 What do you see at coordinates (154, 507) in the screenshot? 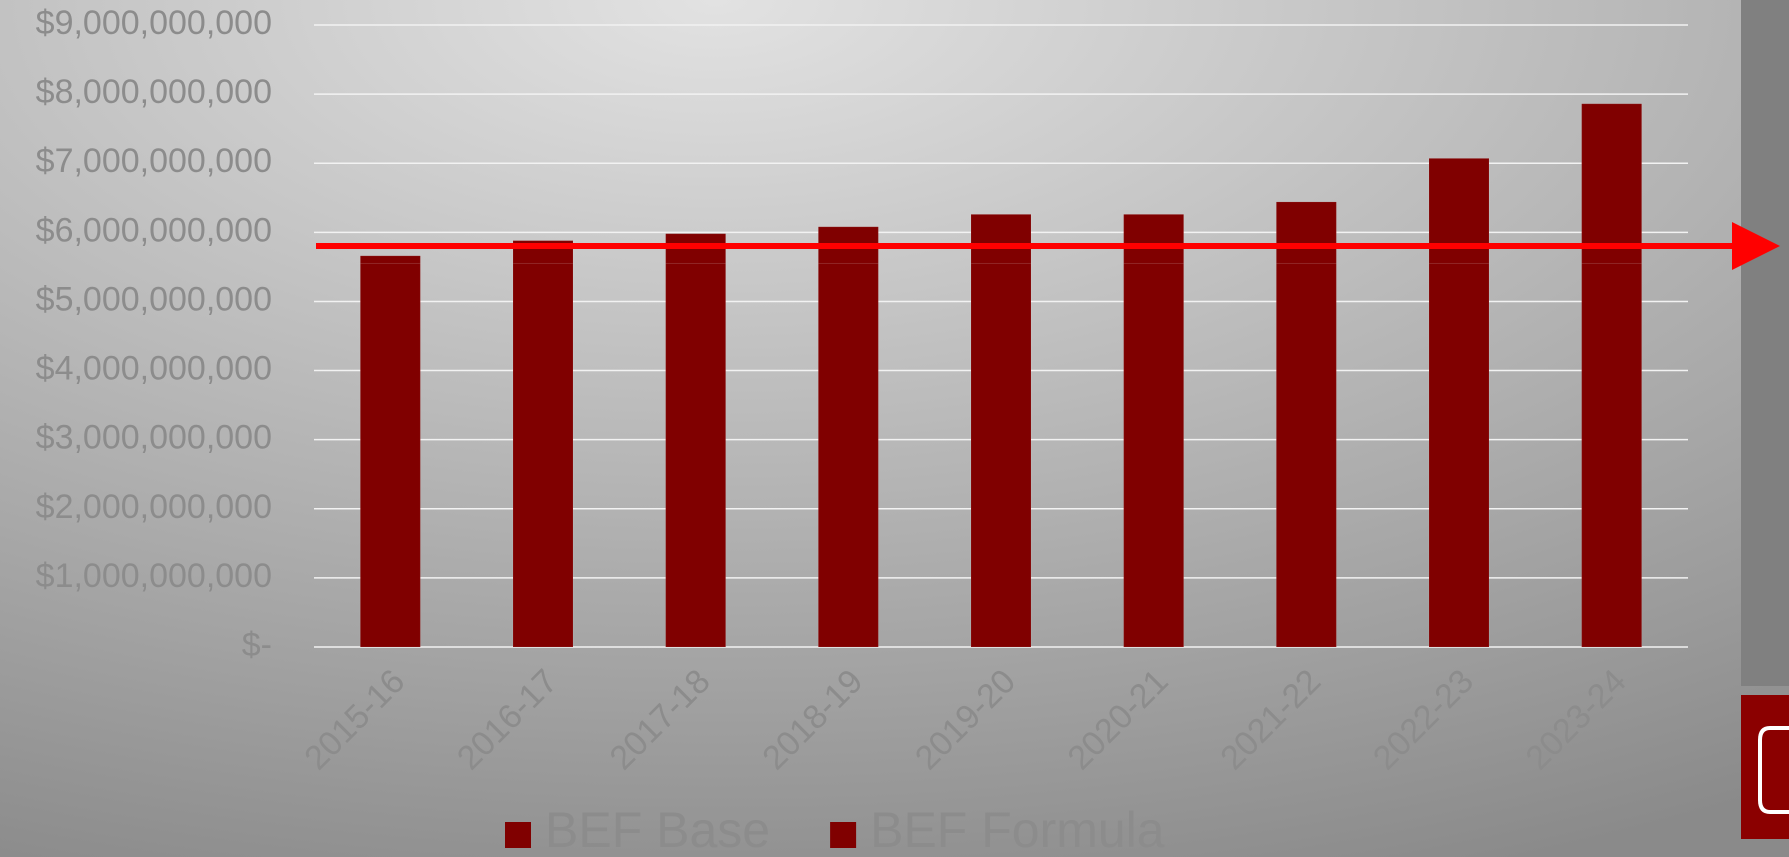
I see `y-tick-label: $2,000,000,000` at bounding box center [154, 507].